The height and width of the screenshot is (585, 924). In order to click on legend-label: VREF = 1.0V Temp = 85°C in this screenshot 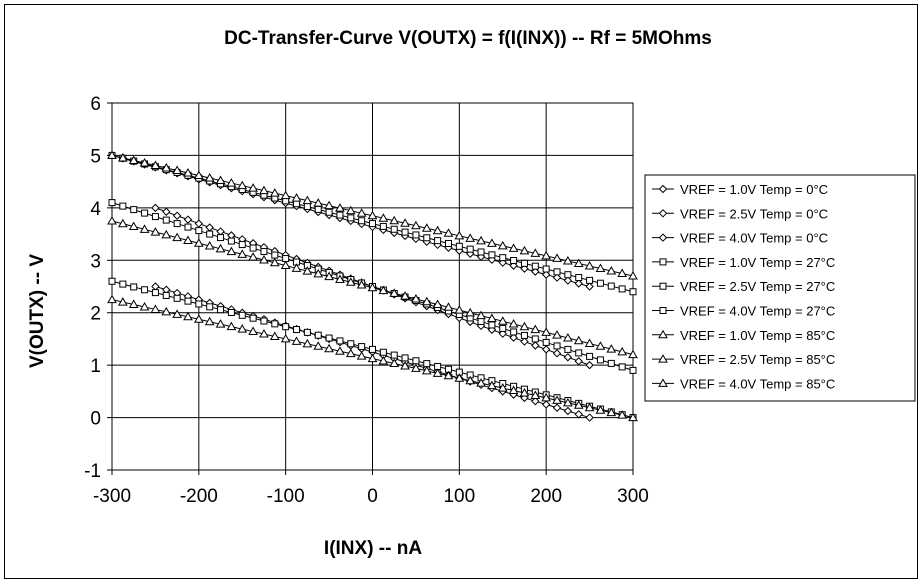, I will do `click(757, 335)`.